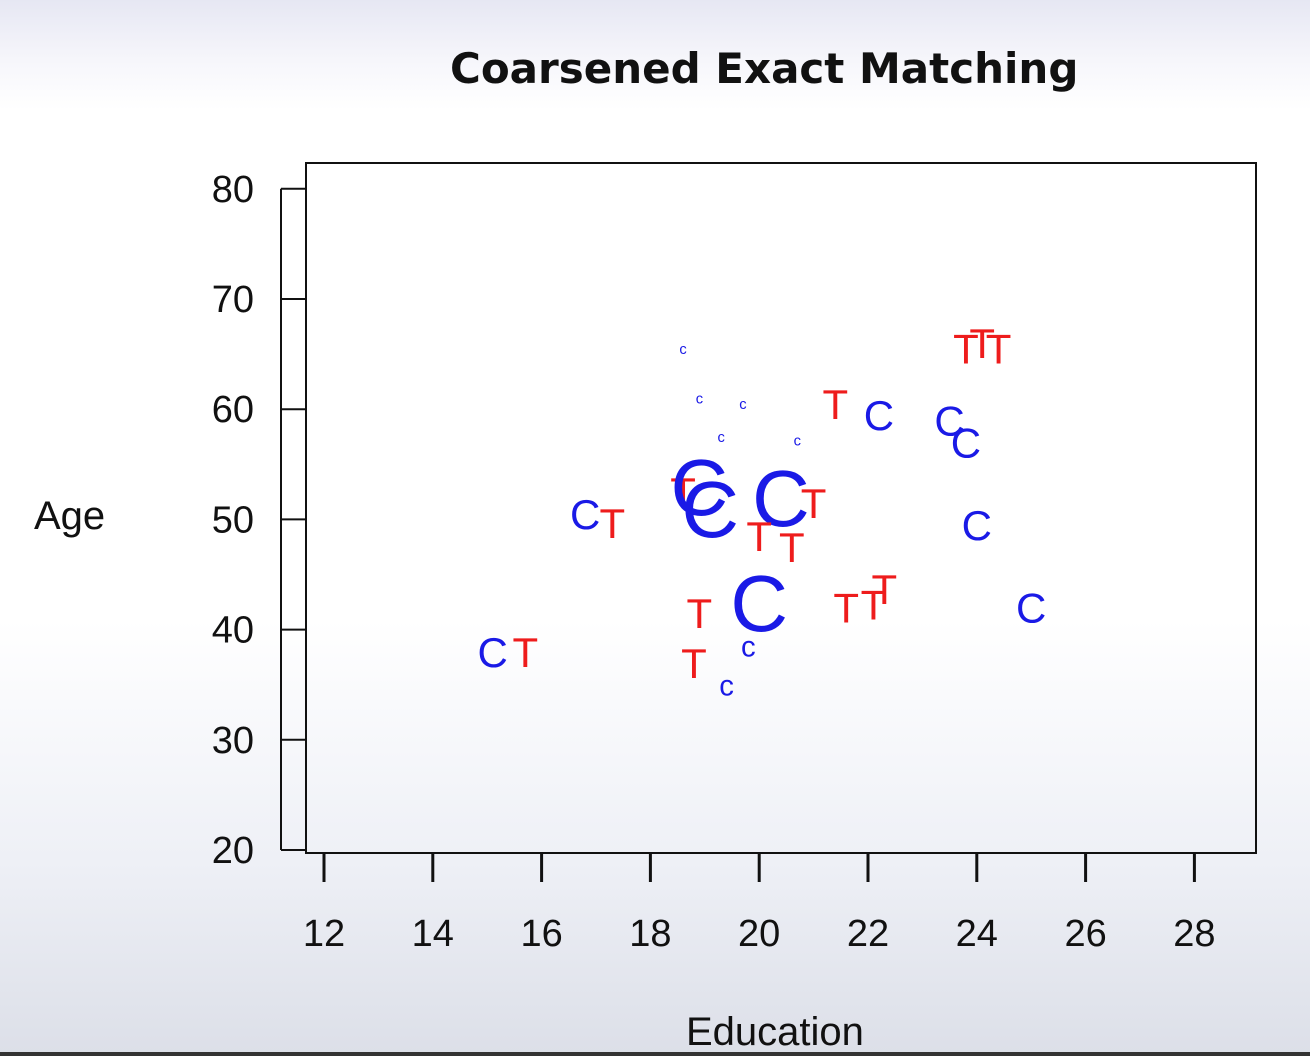 This screenshot has height=1056, width=1310. Describe the element at coordinates (233, 851) in the screenshot. I see `y-tick-label: 20` at that location.